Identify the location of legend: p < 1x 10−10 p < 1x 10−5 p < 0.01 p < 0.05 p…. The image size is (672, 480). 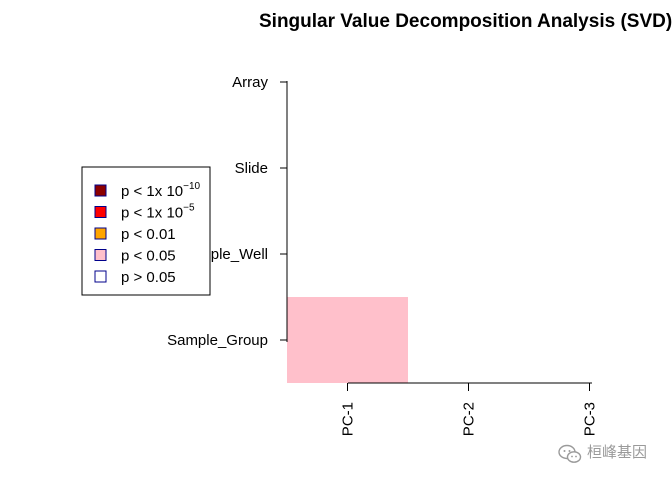
(146, 231).